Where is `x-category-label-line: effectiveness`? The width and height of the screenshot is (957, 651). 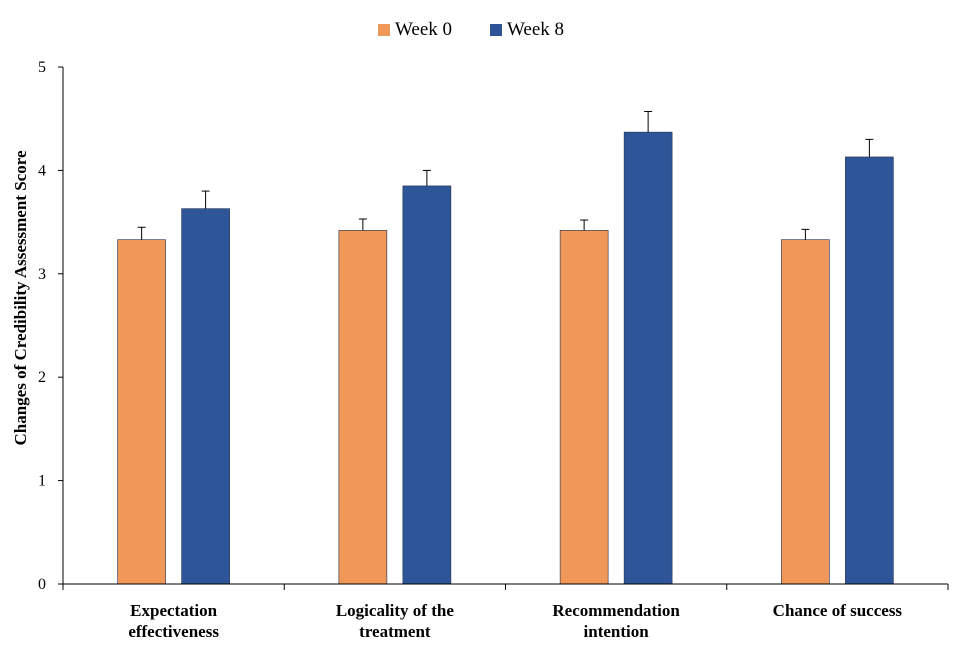
x-category-label-line: effectiveness is located at coordinates (173, 631).